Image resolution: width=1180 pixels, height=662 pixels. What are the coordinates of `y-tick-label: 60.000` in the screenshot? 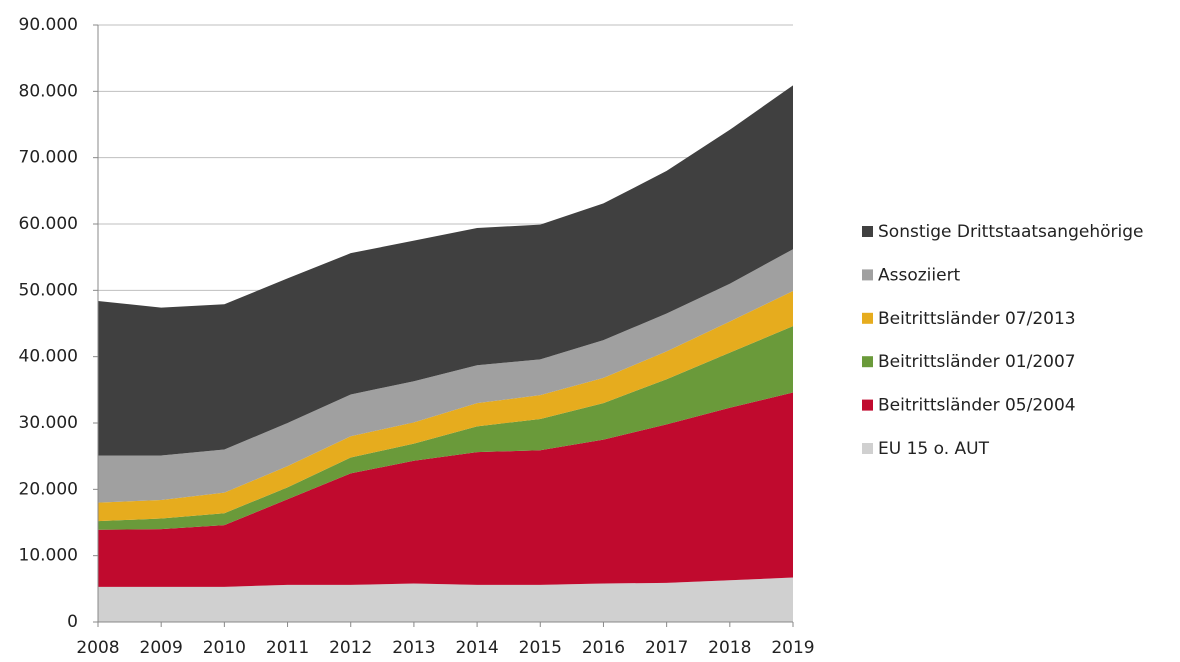 It's located at (48, 224).